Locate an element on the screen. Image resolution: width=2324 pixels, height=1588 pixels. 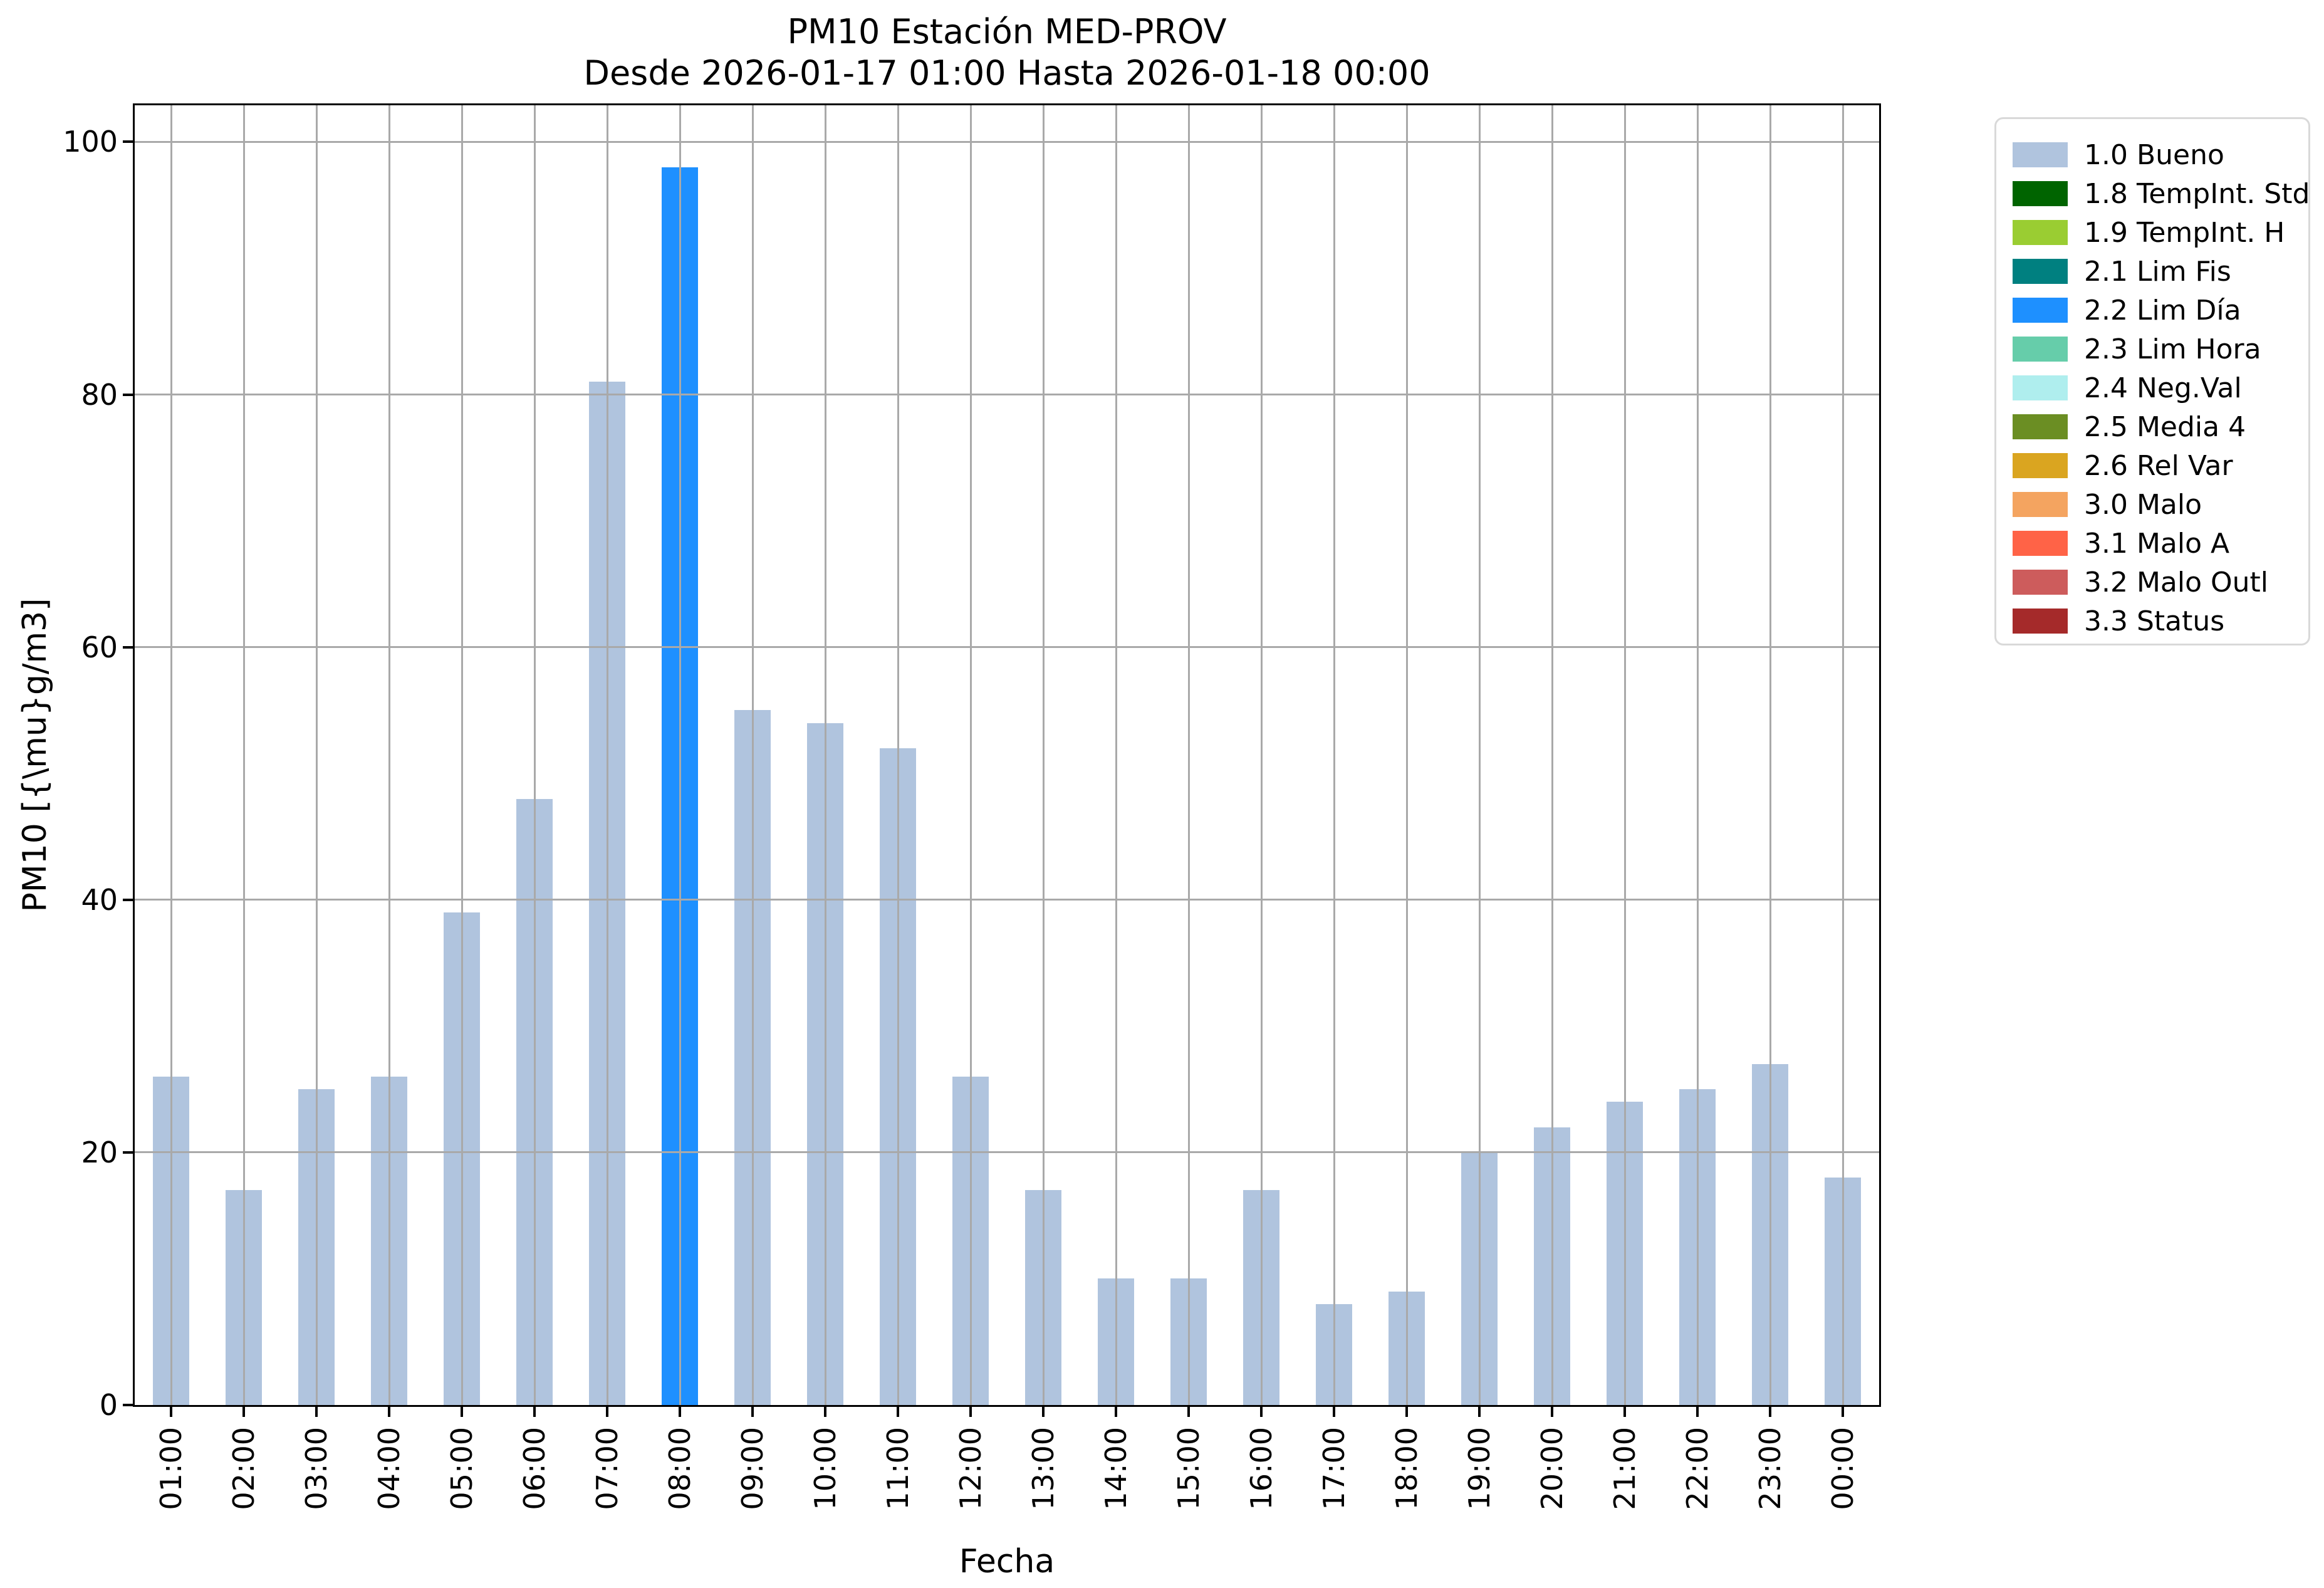
legend-row: 2.4 Neg.Val is located at coordinates (2160, 387).